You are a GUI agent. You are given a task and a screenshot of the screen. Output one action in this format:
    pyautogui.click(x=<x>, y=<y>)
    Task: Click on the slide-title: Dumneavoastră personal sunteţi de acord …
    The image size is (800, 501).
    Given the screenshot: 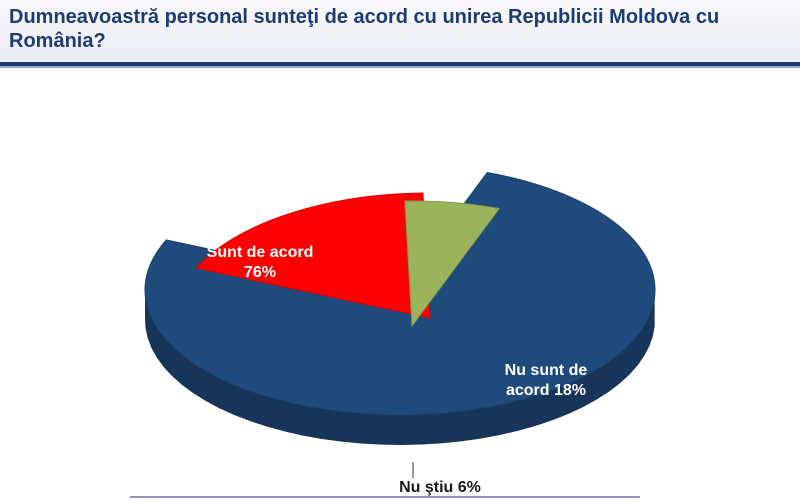 What is the action you would take?
    pyautogui.click(x=364, y=29)
    